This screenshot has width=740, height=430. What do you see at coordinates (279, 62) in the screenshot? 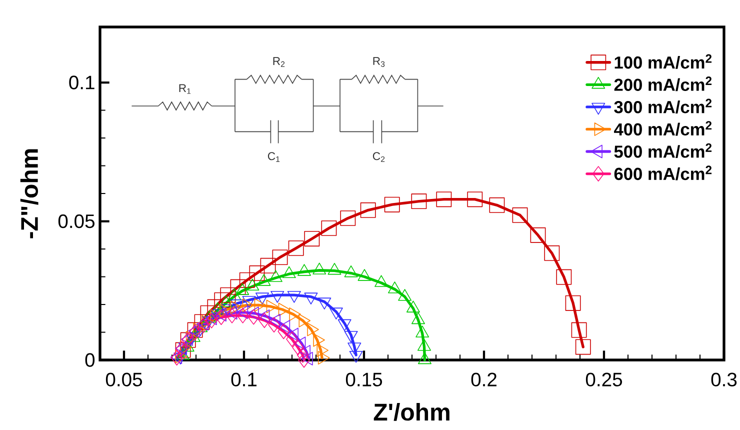
I see `annotation: R$_{2}$` at bounding box center [279, 62].